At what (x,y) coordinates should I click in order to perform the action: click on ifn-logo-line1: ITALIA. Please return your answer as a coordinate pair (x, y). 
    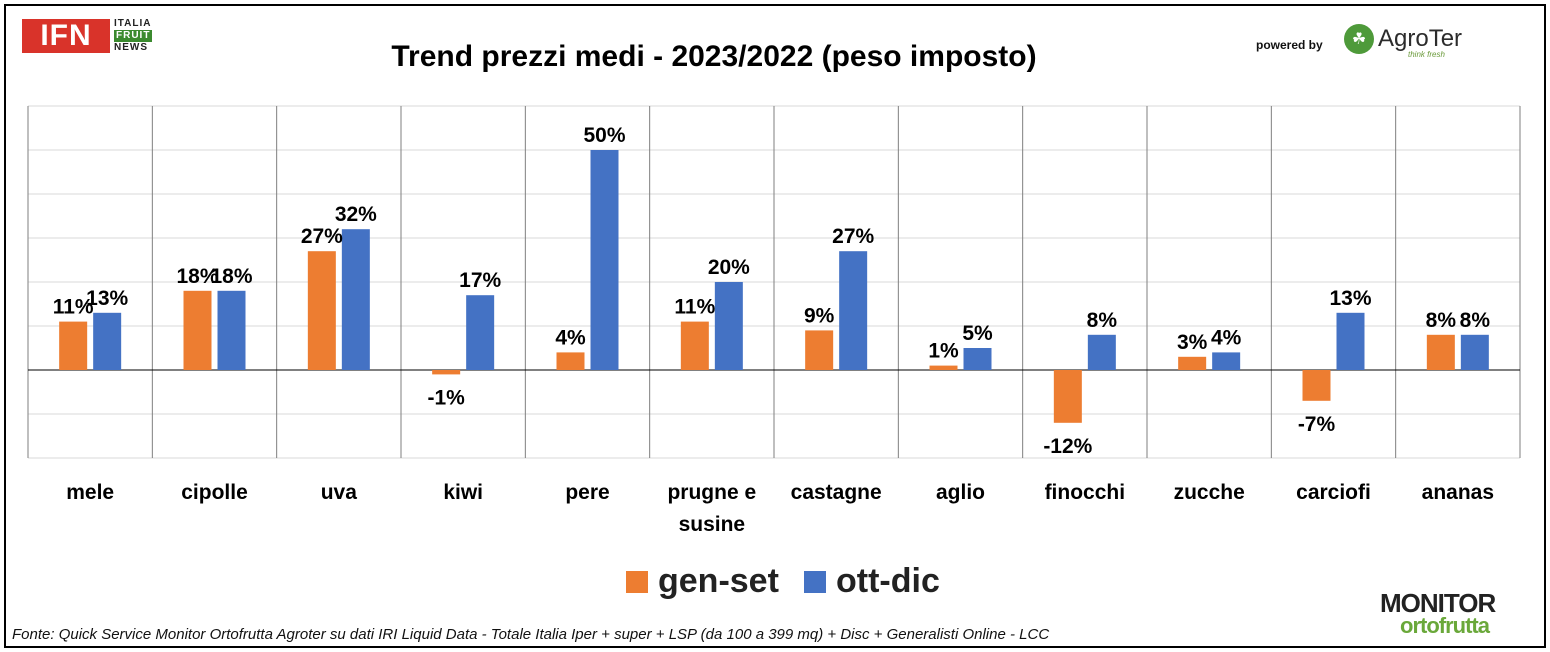
    Looking at the image, I should click on (133, 23).